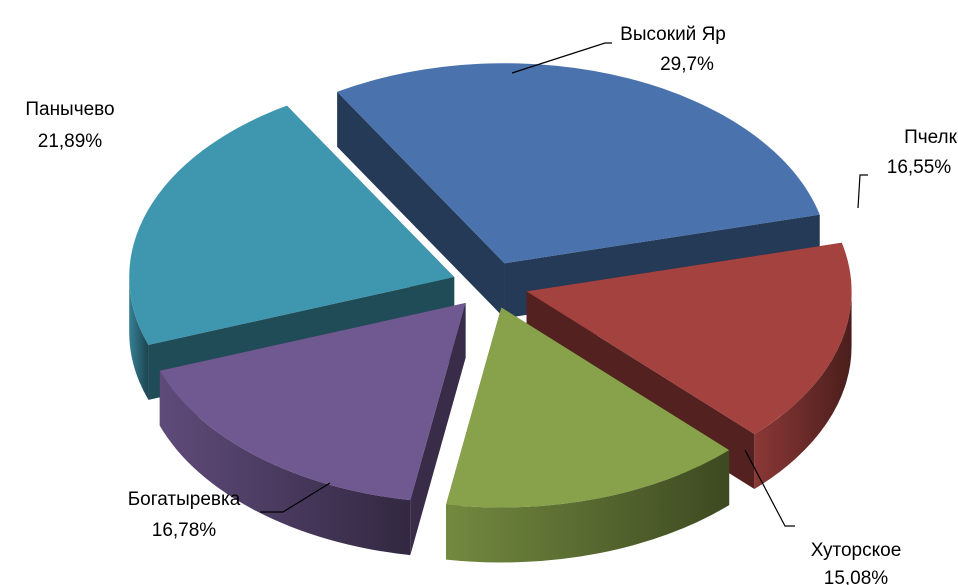  I want to click on slice-name-label-высокий-яр: Высокий Яр, so click(673, 34).